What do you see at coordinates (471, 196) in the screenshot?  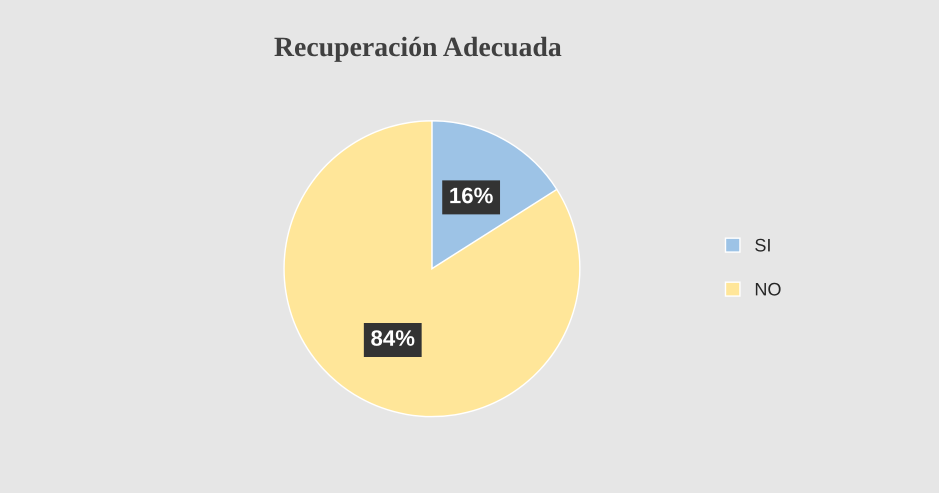 I see `data-label: 16%` at bounding box center [471, 196].